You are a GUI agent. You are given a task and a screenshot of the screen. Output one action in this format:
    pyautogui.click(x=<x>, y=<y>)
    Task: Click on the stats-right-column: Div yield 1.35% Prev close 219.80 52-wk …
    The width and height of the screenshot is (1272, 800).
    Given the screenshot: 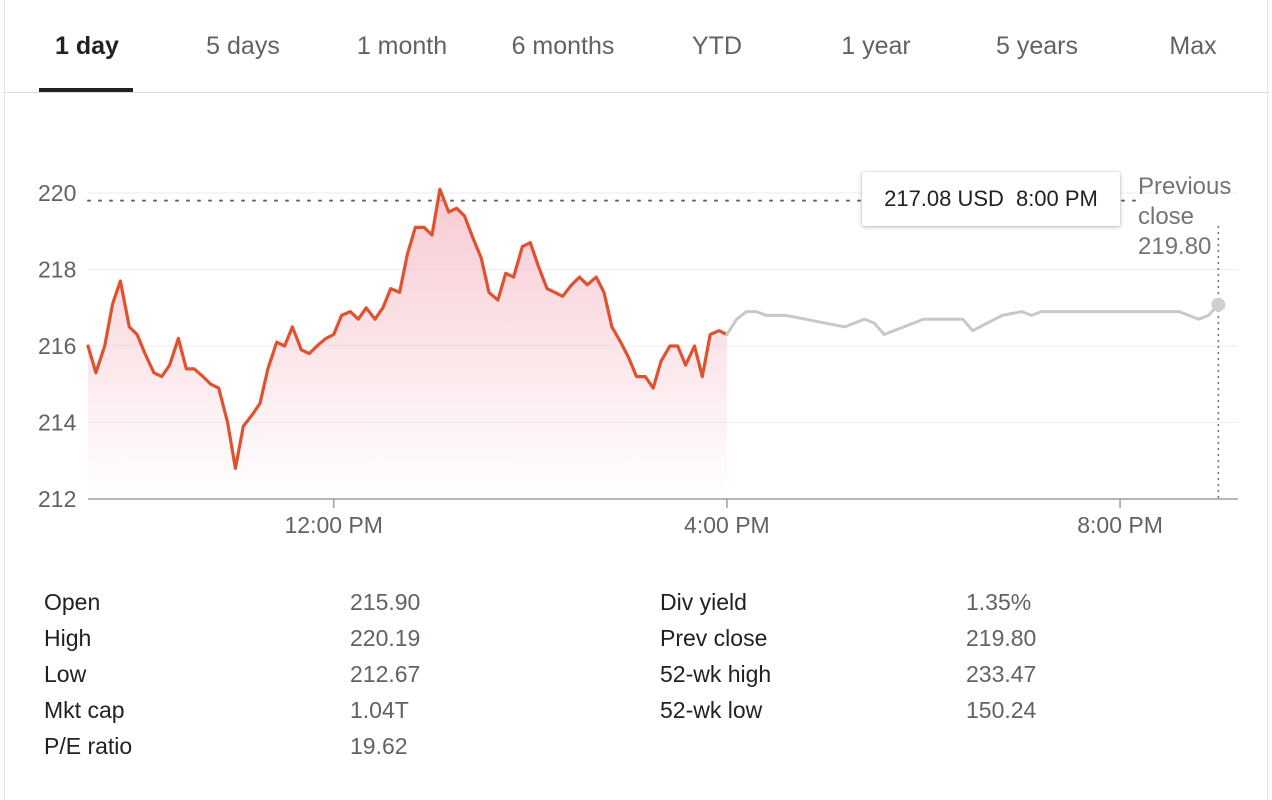 What is the action you would take?
    pyautogui.click(x=940, y=656)
    